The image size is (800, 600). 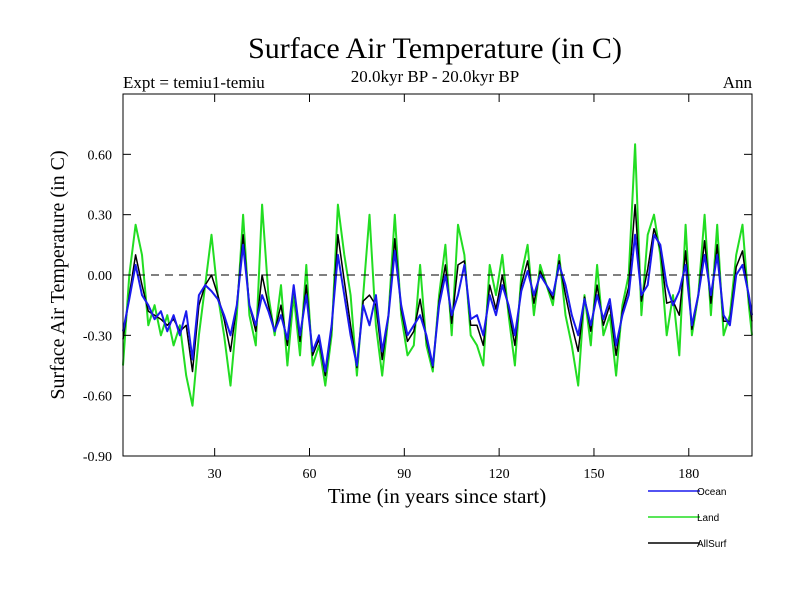 What do you see at coordinates (435, 76) in the screenshot?
I see `chart-subtitle-center: 20.0kyr BP - 20.0kyr BP` at bounding box center [435, 76].